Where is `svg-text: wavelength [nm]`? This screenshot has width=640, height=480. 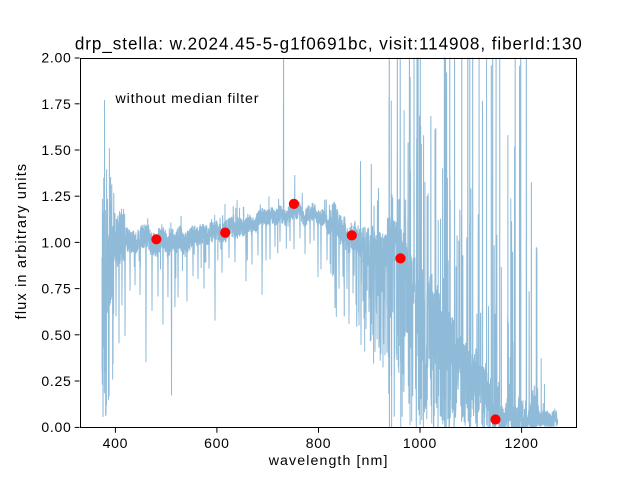 svg-text: wavelength [nm] is located at coordinates (328, 461).